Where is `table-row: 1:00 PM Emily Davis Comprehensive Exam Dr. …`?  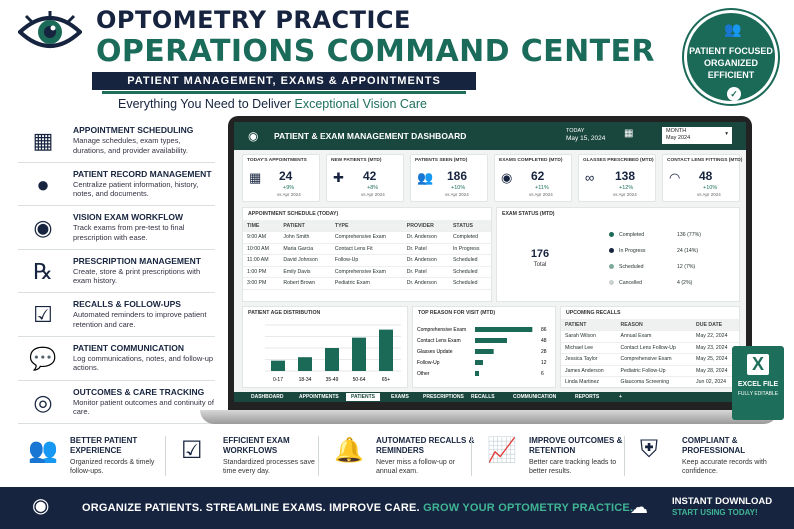
table-row: 1:00 PM Emily Davis Comprehensive Exam Dr. … is located at coordinates (367, 272).